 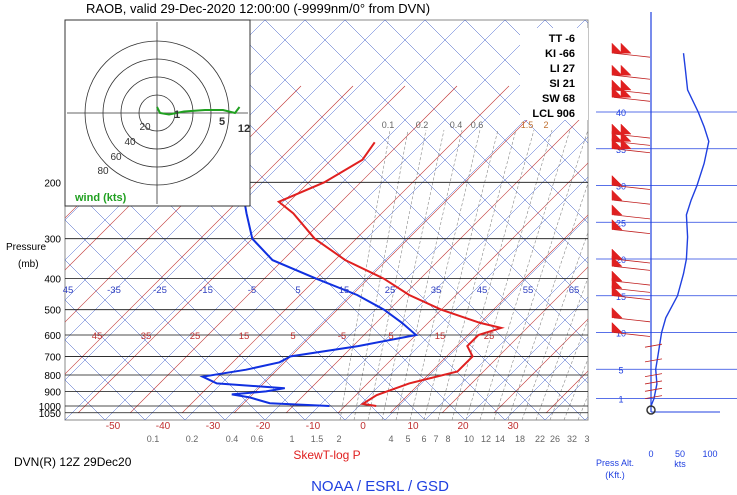 What do you see at coordinates (680, 230) in the screenshot?
I see `wind-speed-profile` at bounding box center [680, 230].